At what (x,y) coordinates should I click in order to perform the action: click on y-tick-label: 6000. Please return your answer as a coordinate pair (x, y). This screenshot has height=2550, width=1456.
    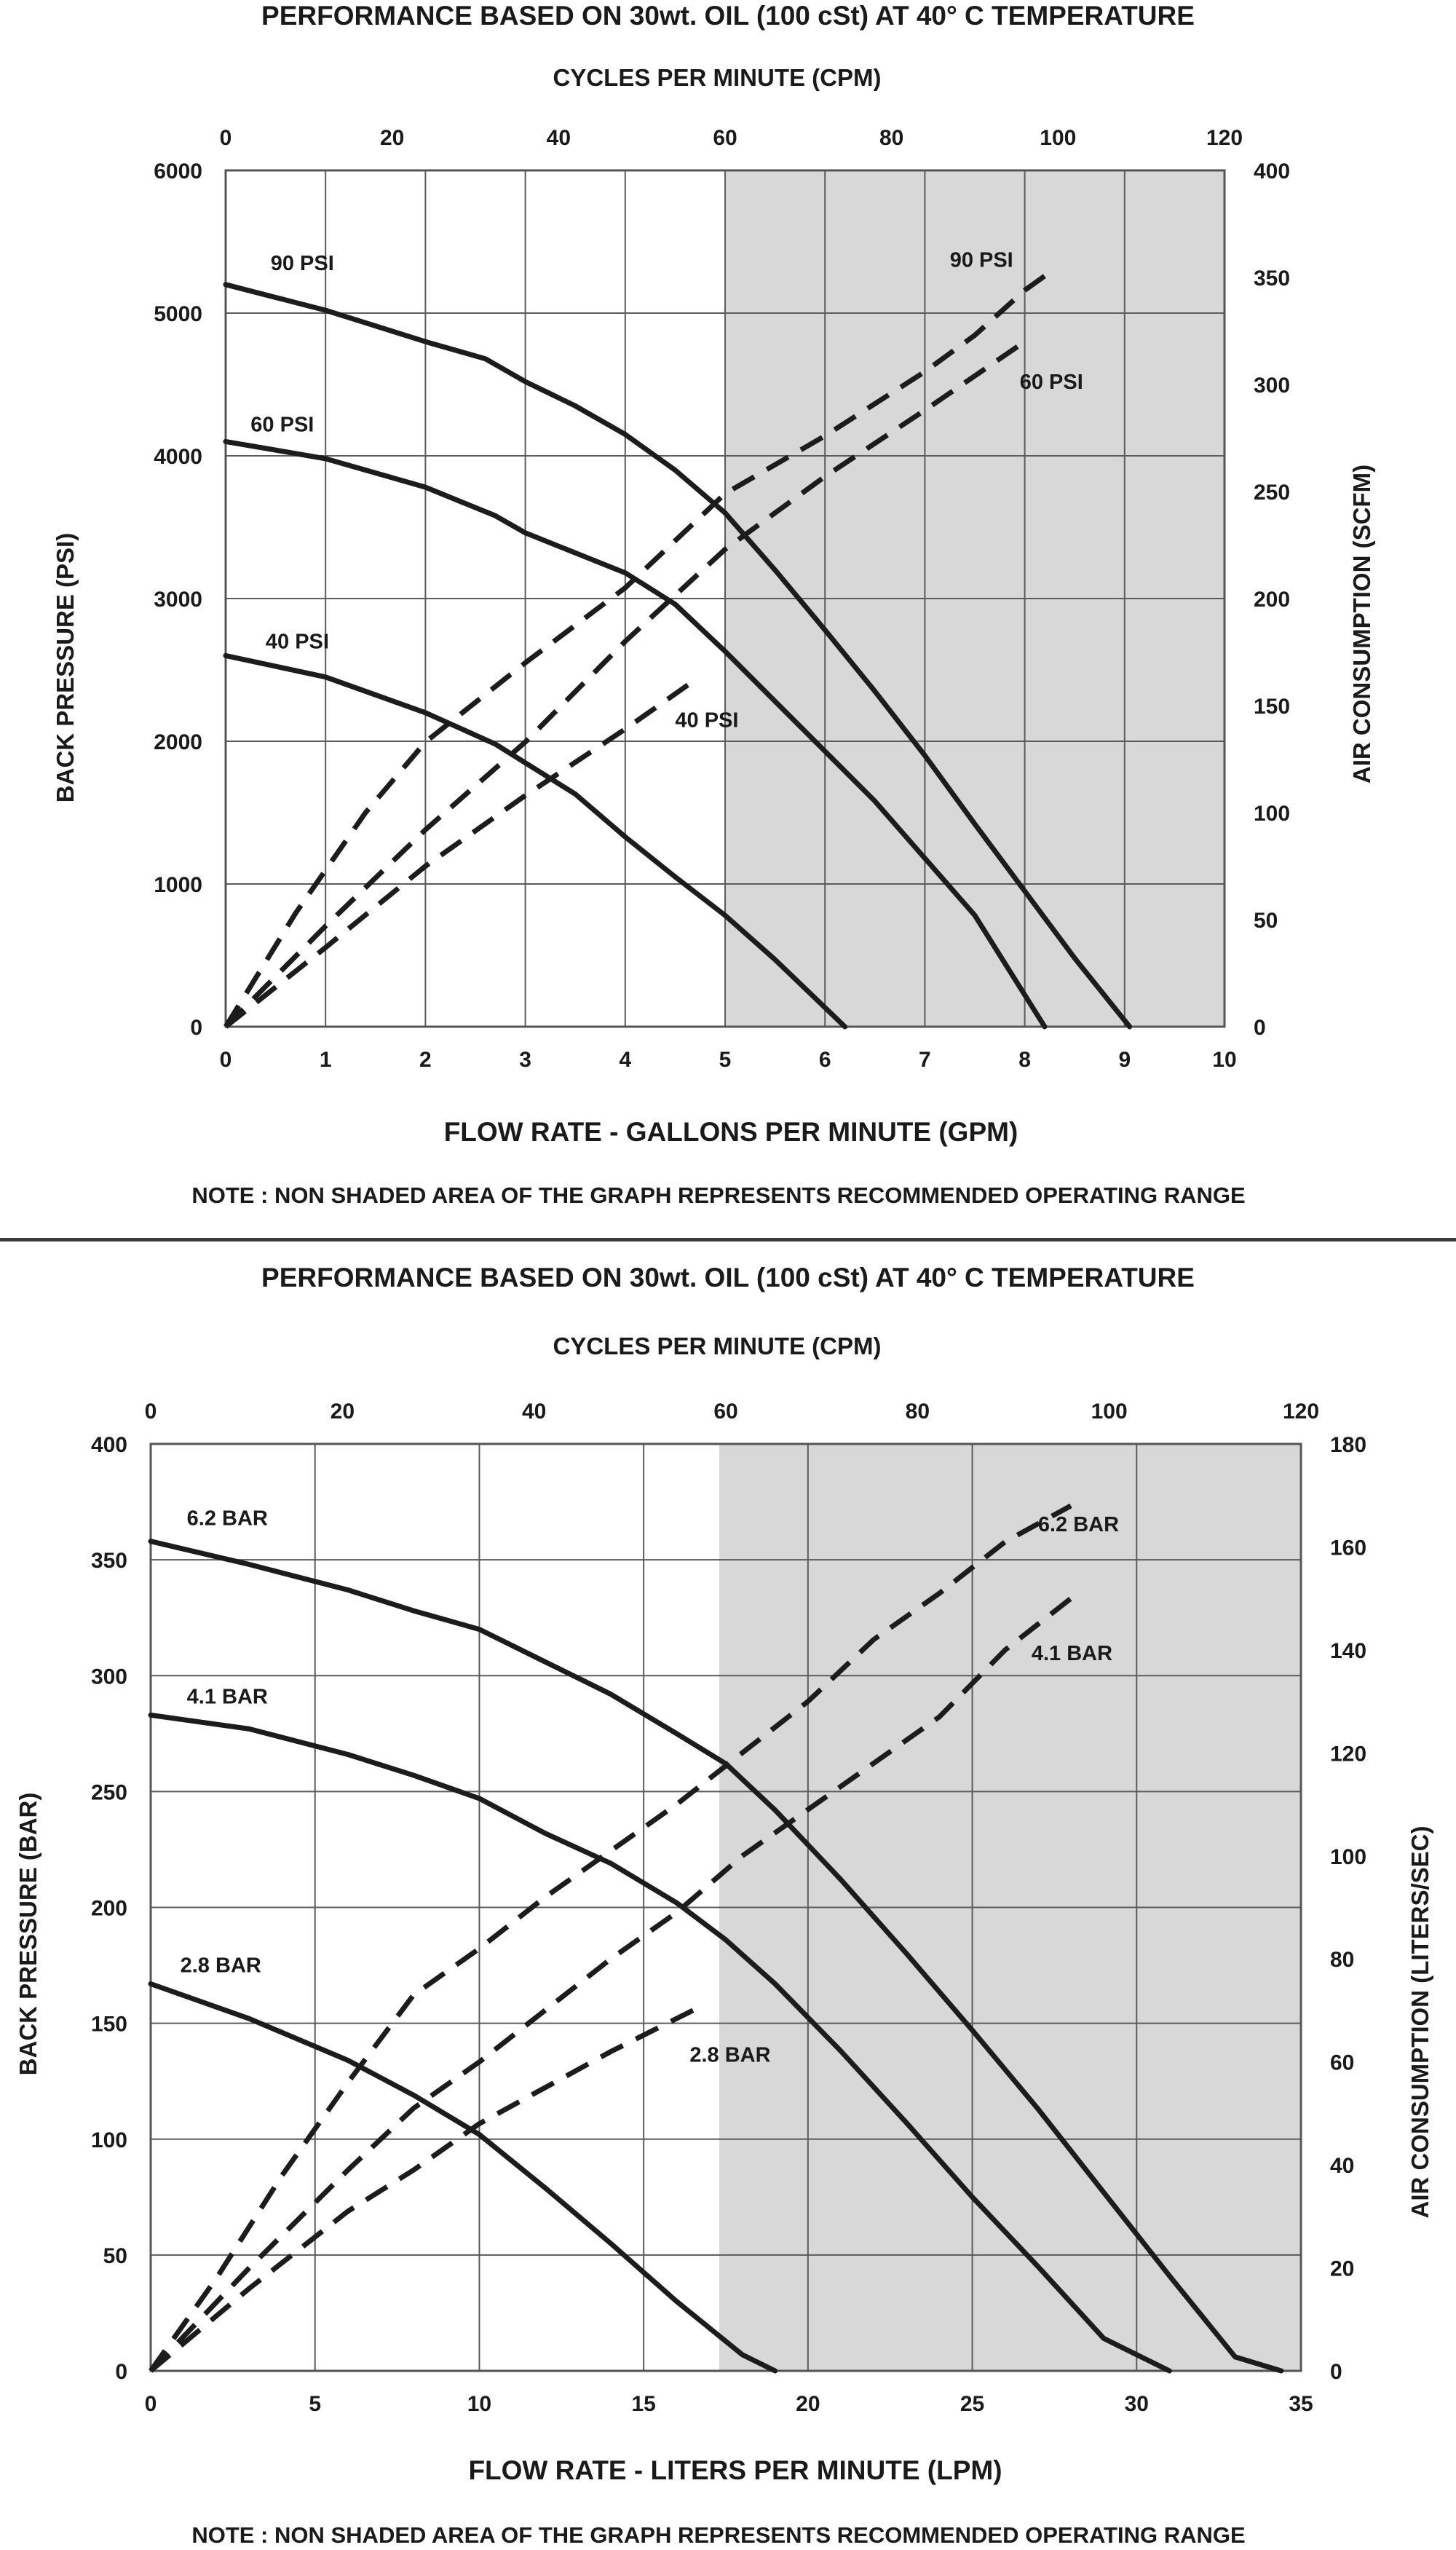
    Looking at the image, I should click on (178, 171).